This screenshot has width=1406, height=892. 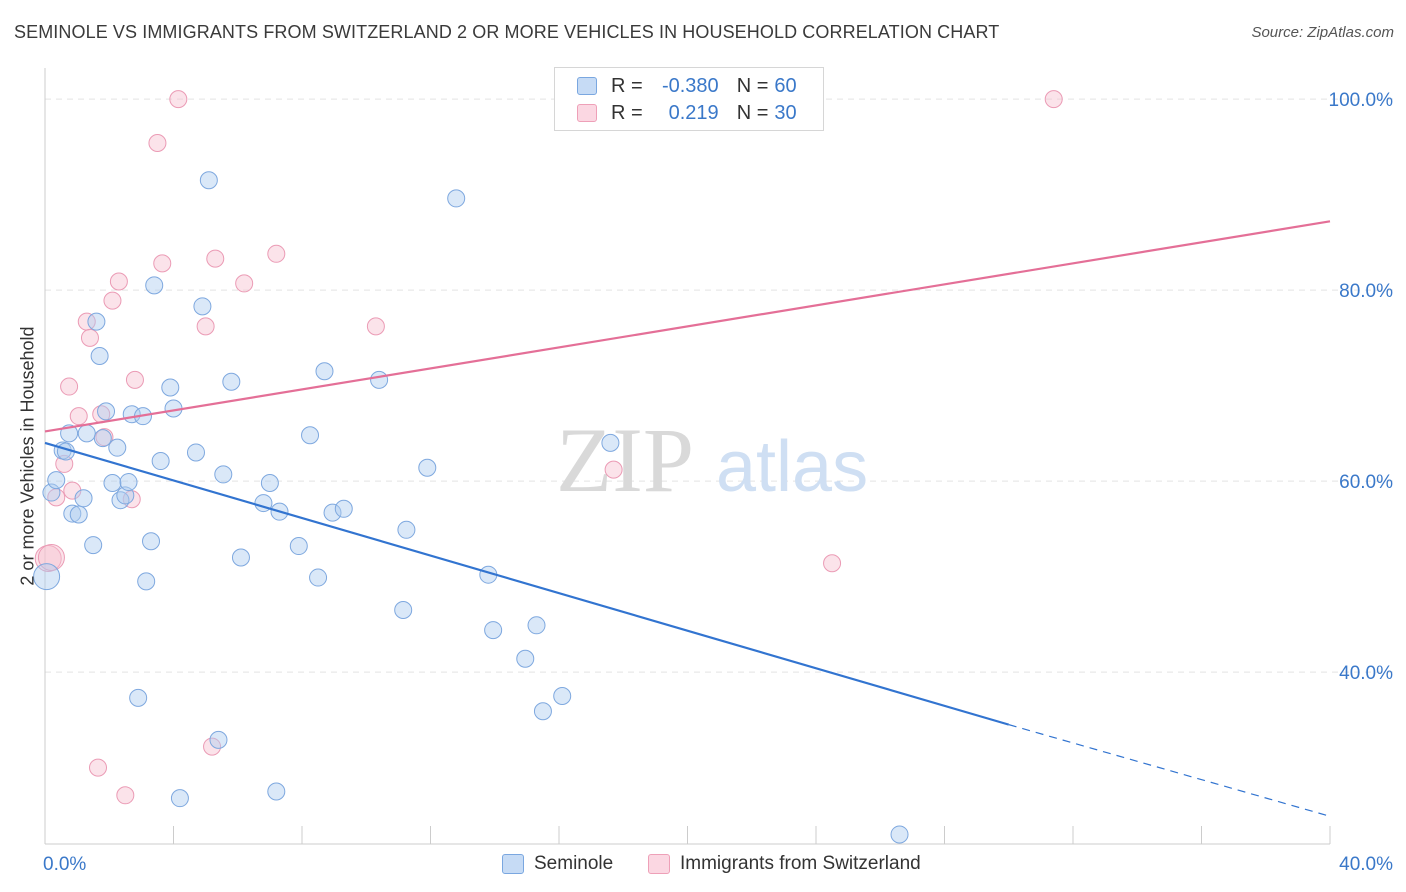 What do you see at coordinates (785, 112) in the screenshot?
I see `n-value: 30` at bounding box center [785, 112].